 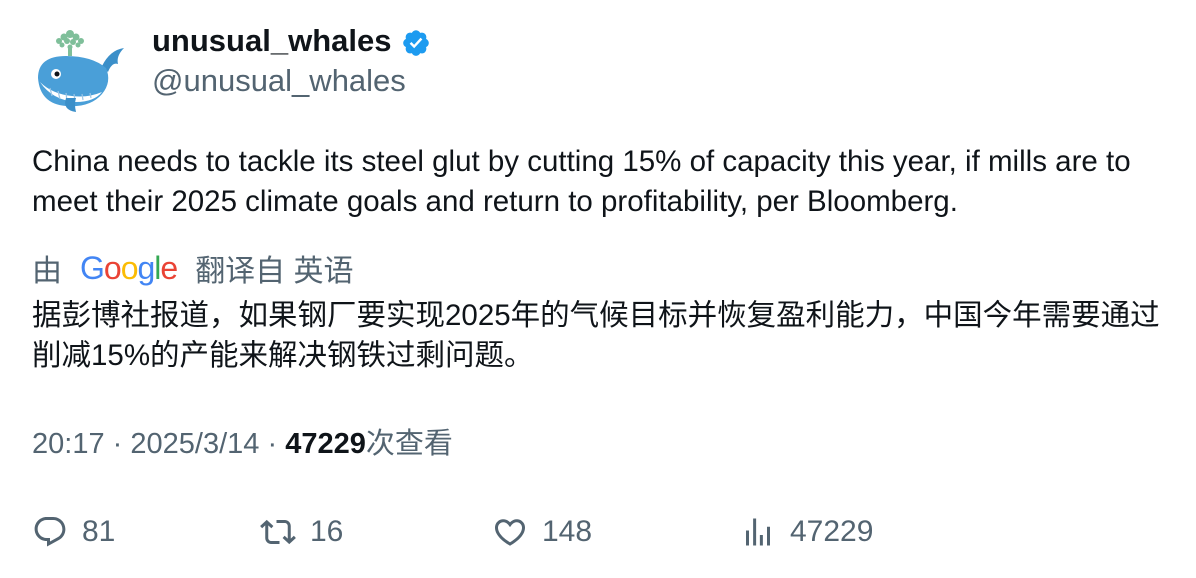 I want to click on views-count: 47229, so click(x=325, y=444).